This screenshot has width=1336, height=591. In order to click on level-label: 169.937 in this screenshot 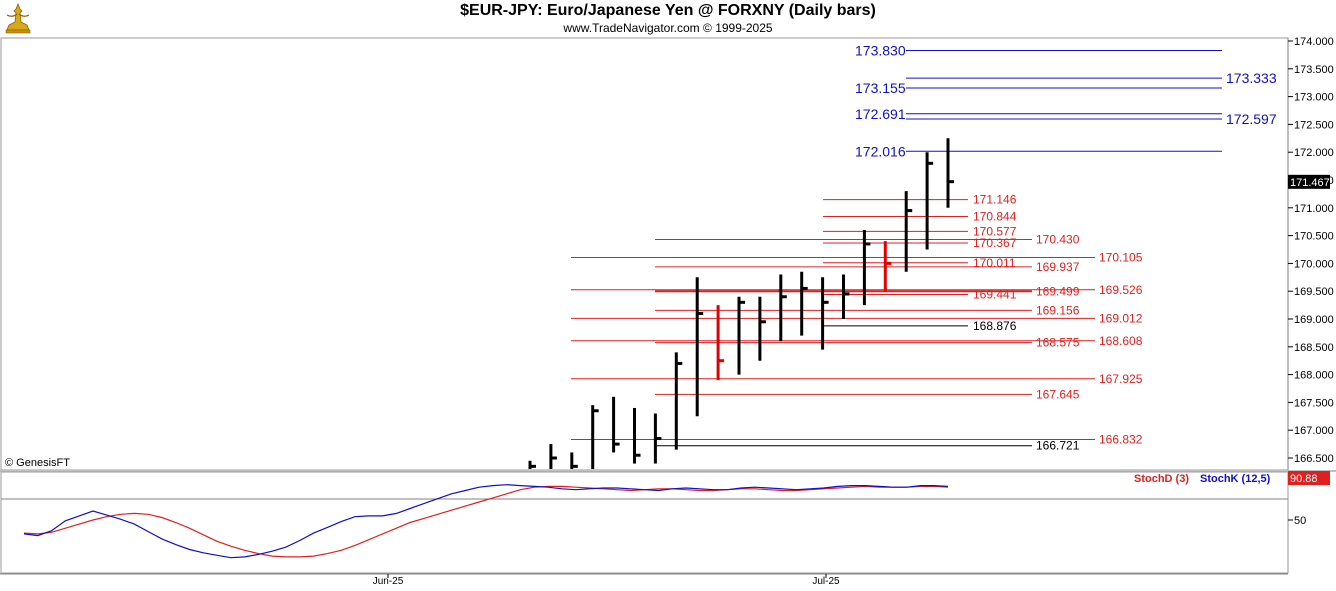, I will do `click(1058, 267)`.